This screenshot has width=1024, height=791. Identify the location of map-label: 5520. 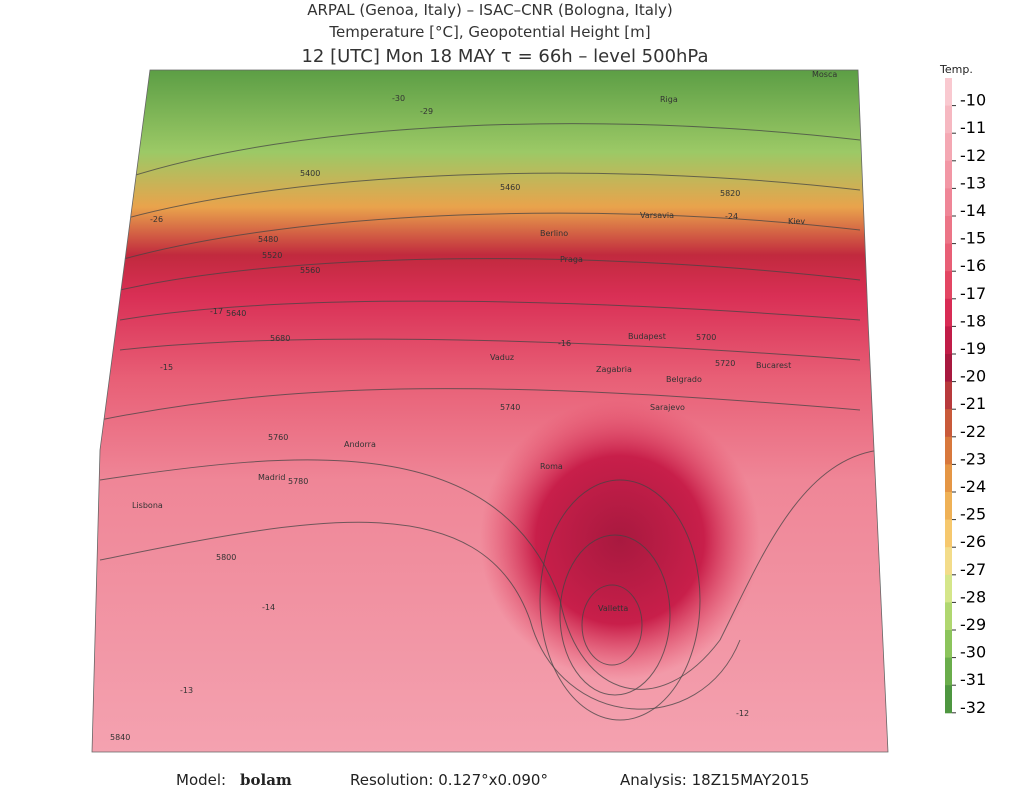
(272, 255).